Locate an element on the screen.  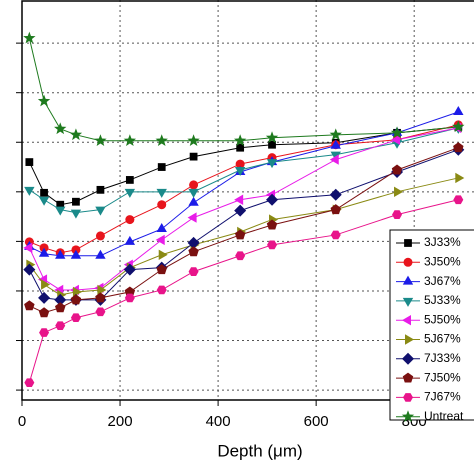
legend-label: 7J33% is located at coordinates (442, 358).